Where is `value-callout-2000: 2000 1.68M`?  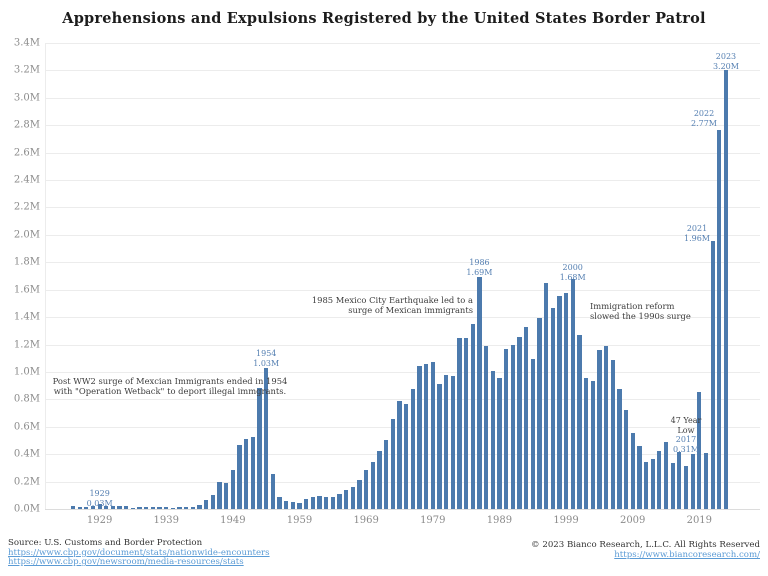
value-callout-2000: 2000 1.68M is located at coordinates (573, 272).